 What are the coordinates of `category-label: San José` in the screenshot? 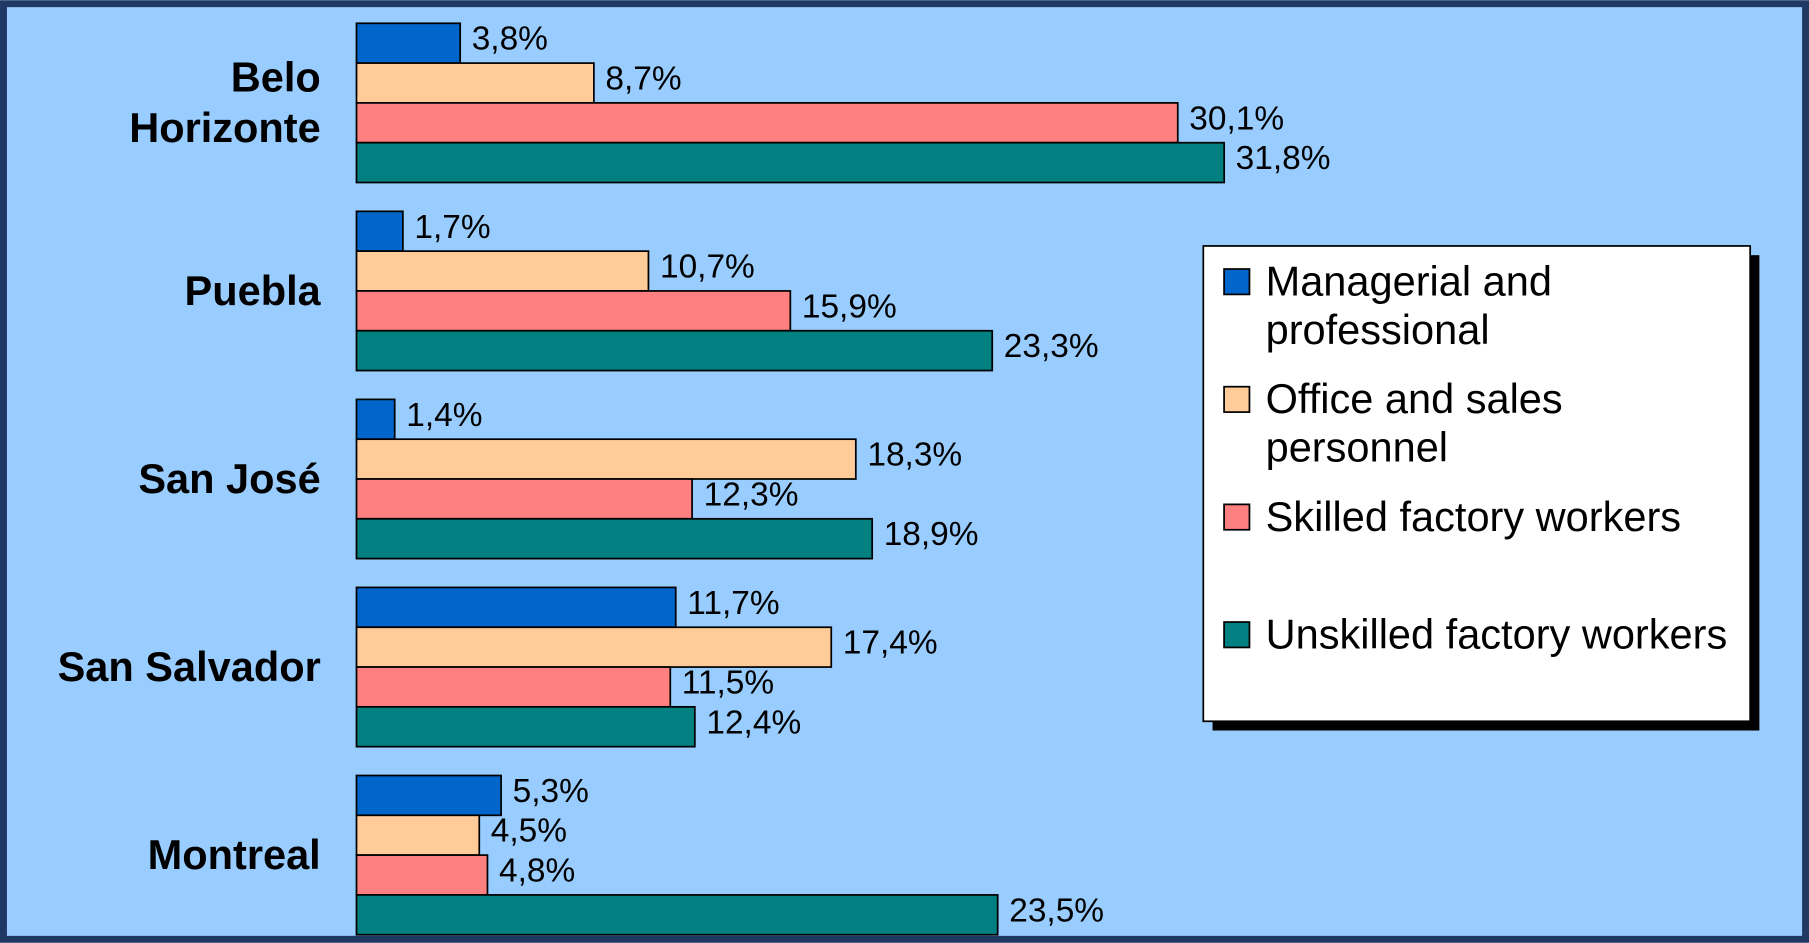 It's located at (229, 478).